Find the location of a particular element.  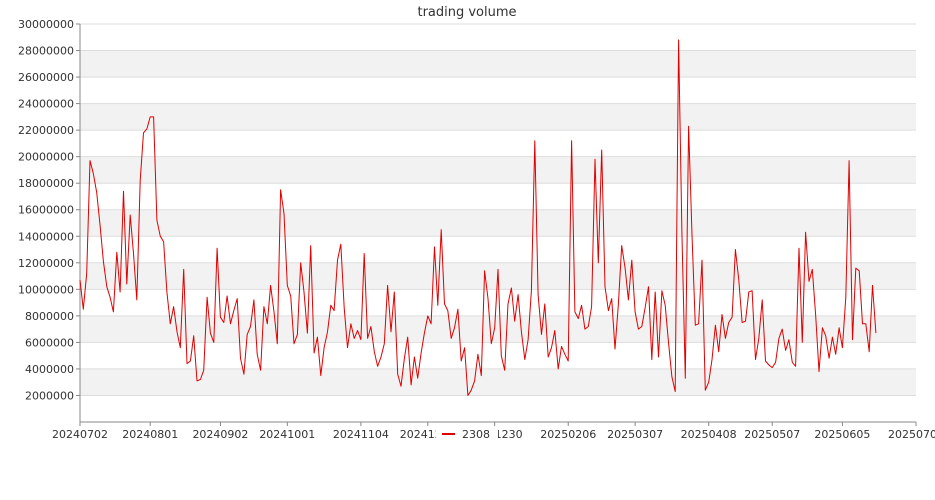

x-tick-label: 20240902 is located at coordinates (220, 434).